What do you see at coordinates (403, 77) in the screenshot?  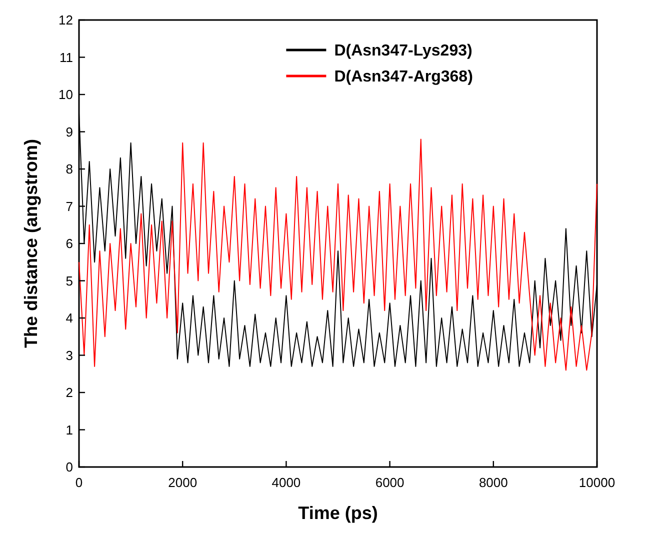 I see `legend-label: D(Asn347-Arg368)` at bounding box center [403, 77].